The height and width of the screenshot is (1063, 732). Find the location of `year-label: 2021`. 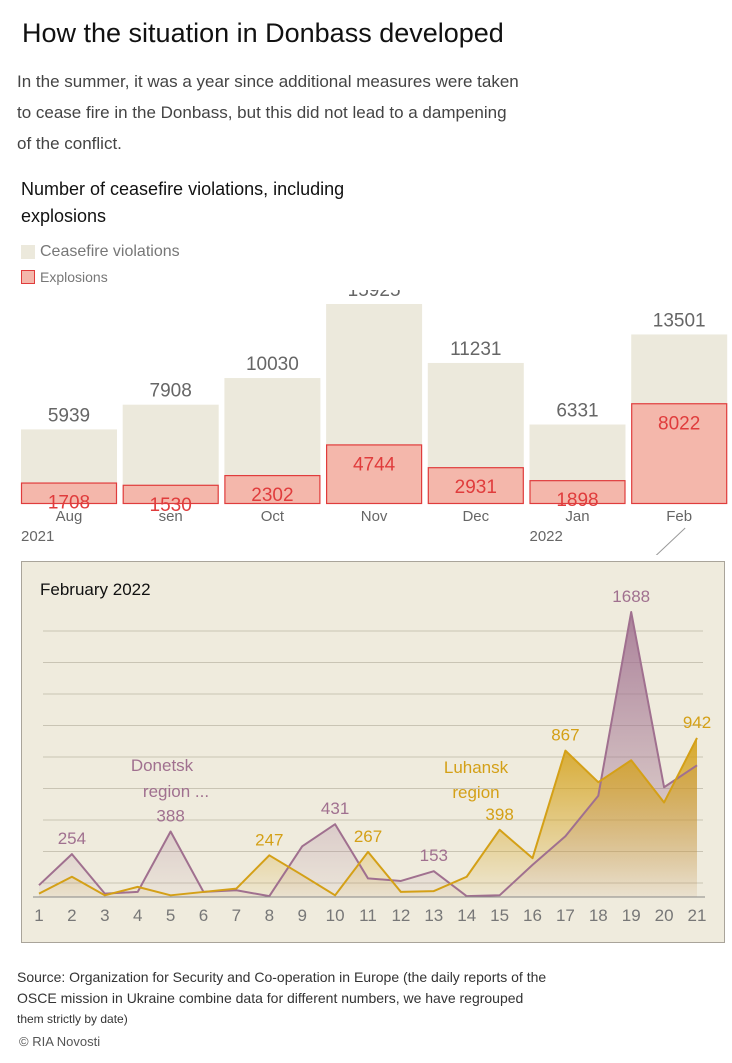

year-label: 2021 is located at coordinates (37, 536).